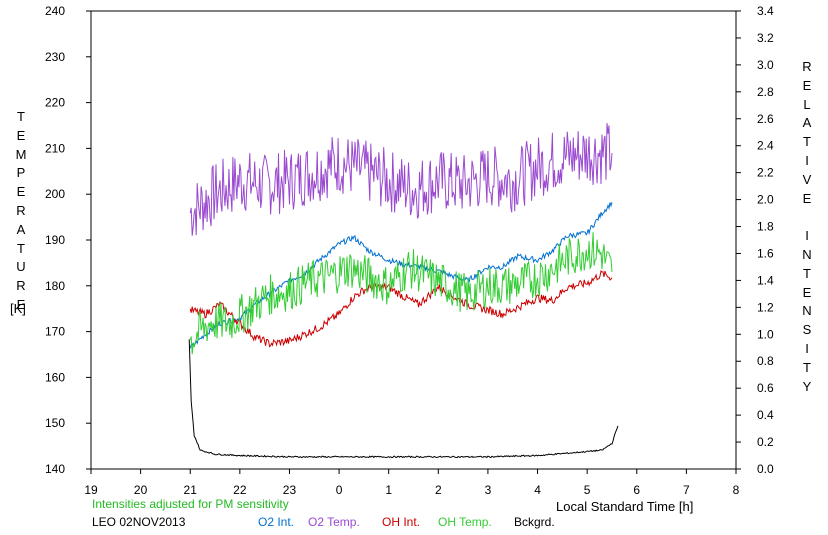 The height and width of the screenshot is (535, 828). What do you see at coordinates (765, 280) in the screenshot?
I see `right-tick-label: 1.4` at bounding box center [765, 280].